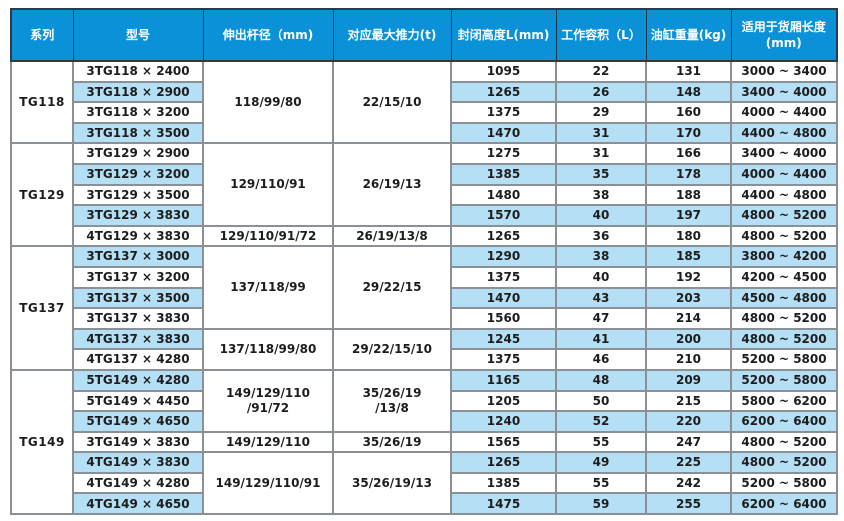  Describe the element at coordinates (268, 400) in the screenshot. I see `rod-diameter-cell: 149/129/110 /91/72` at that location.